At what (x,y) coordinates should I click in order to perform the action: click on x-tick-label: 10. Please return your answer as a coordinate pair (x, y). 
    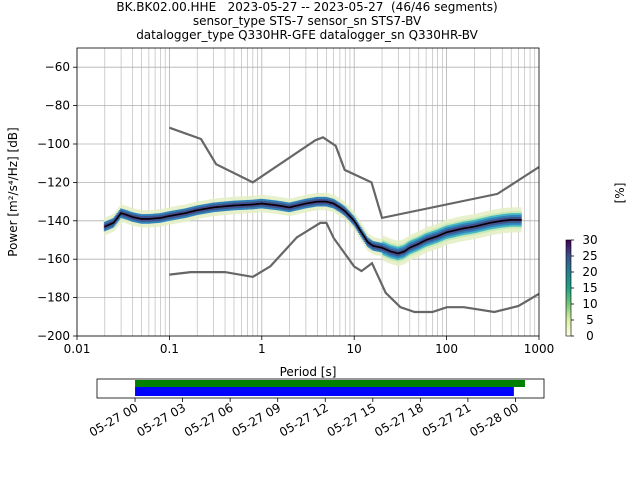
    Looking at the image, I should click on (354, 349).